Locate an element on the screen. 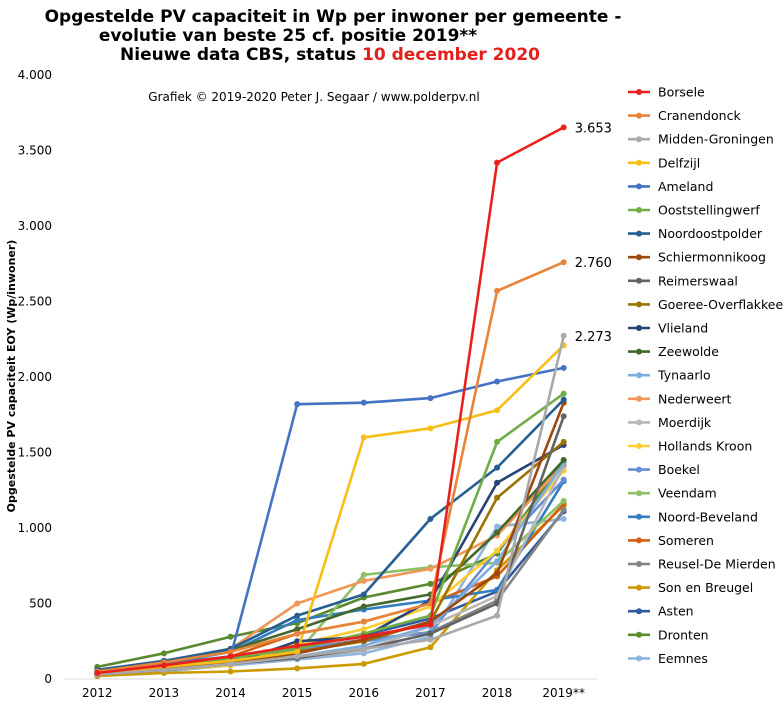 The height and width of the screenshot is (708, 784). legend-entry: Noordoostpolder is located at coordinates (695, 233).